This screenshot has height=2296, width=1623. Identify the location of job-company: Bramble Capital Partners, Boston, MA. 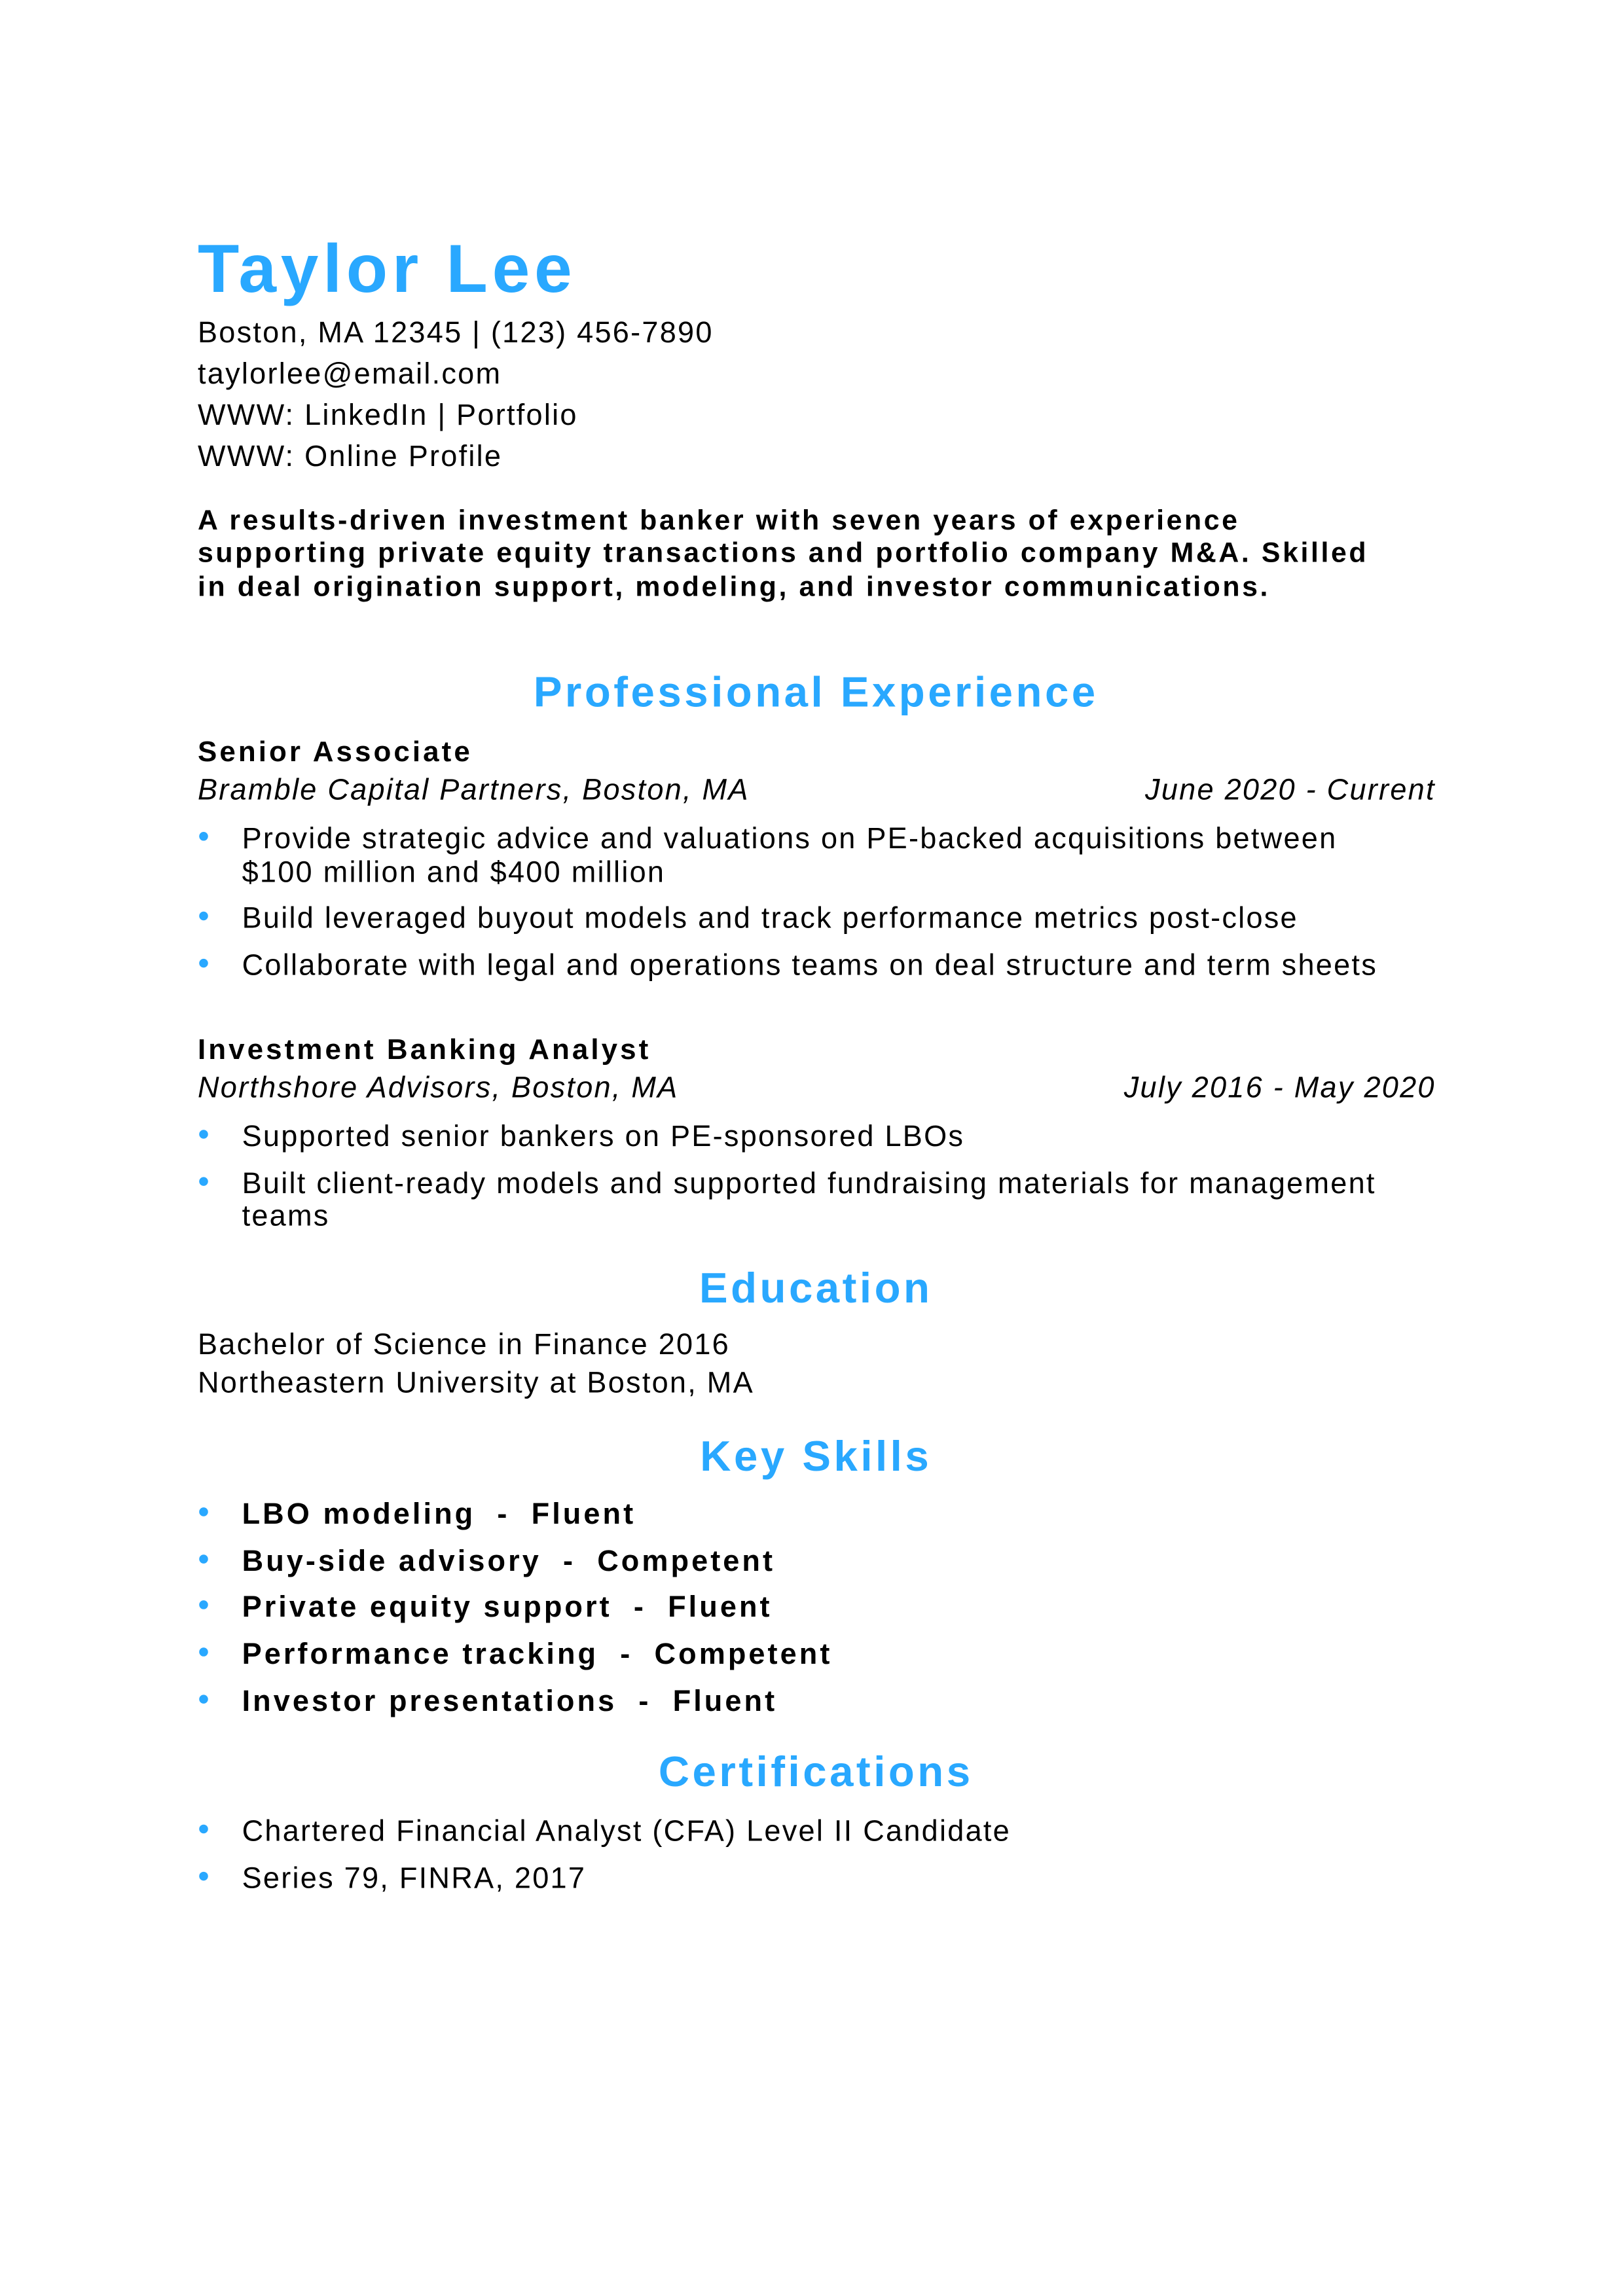
(473, 790).